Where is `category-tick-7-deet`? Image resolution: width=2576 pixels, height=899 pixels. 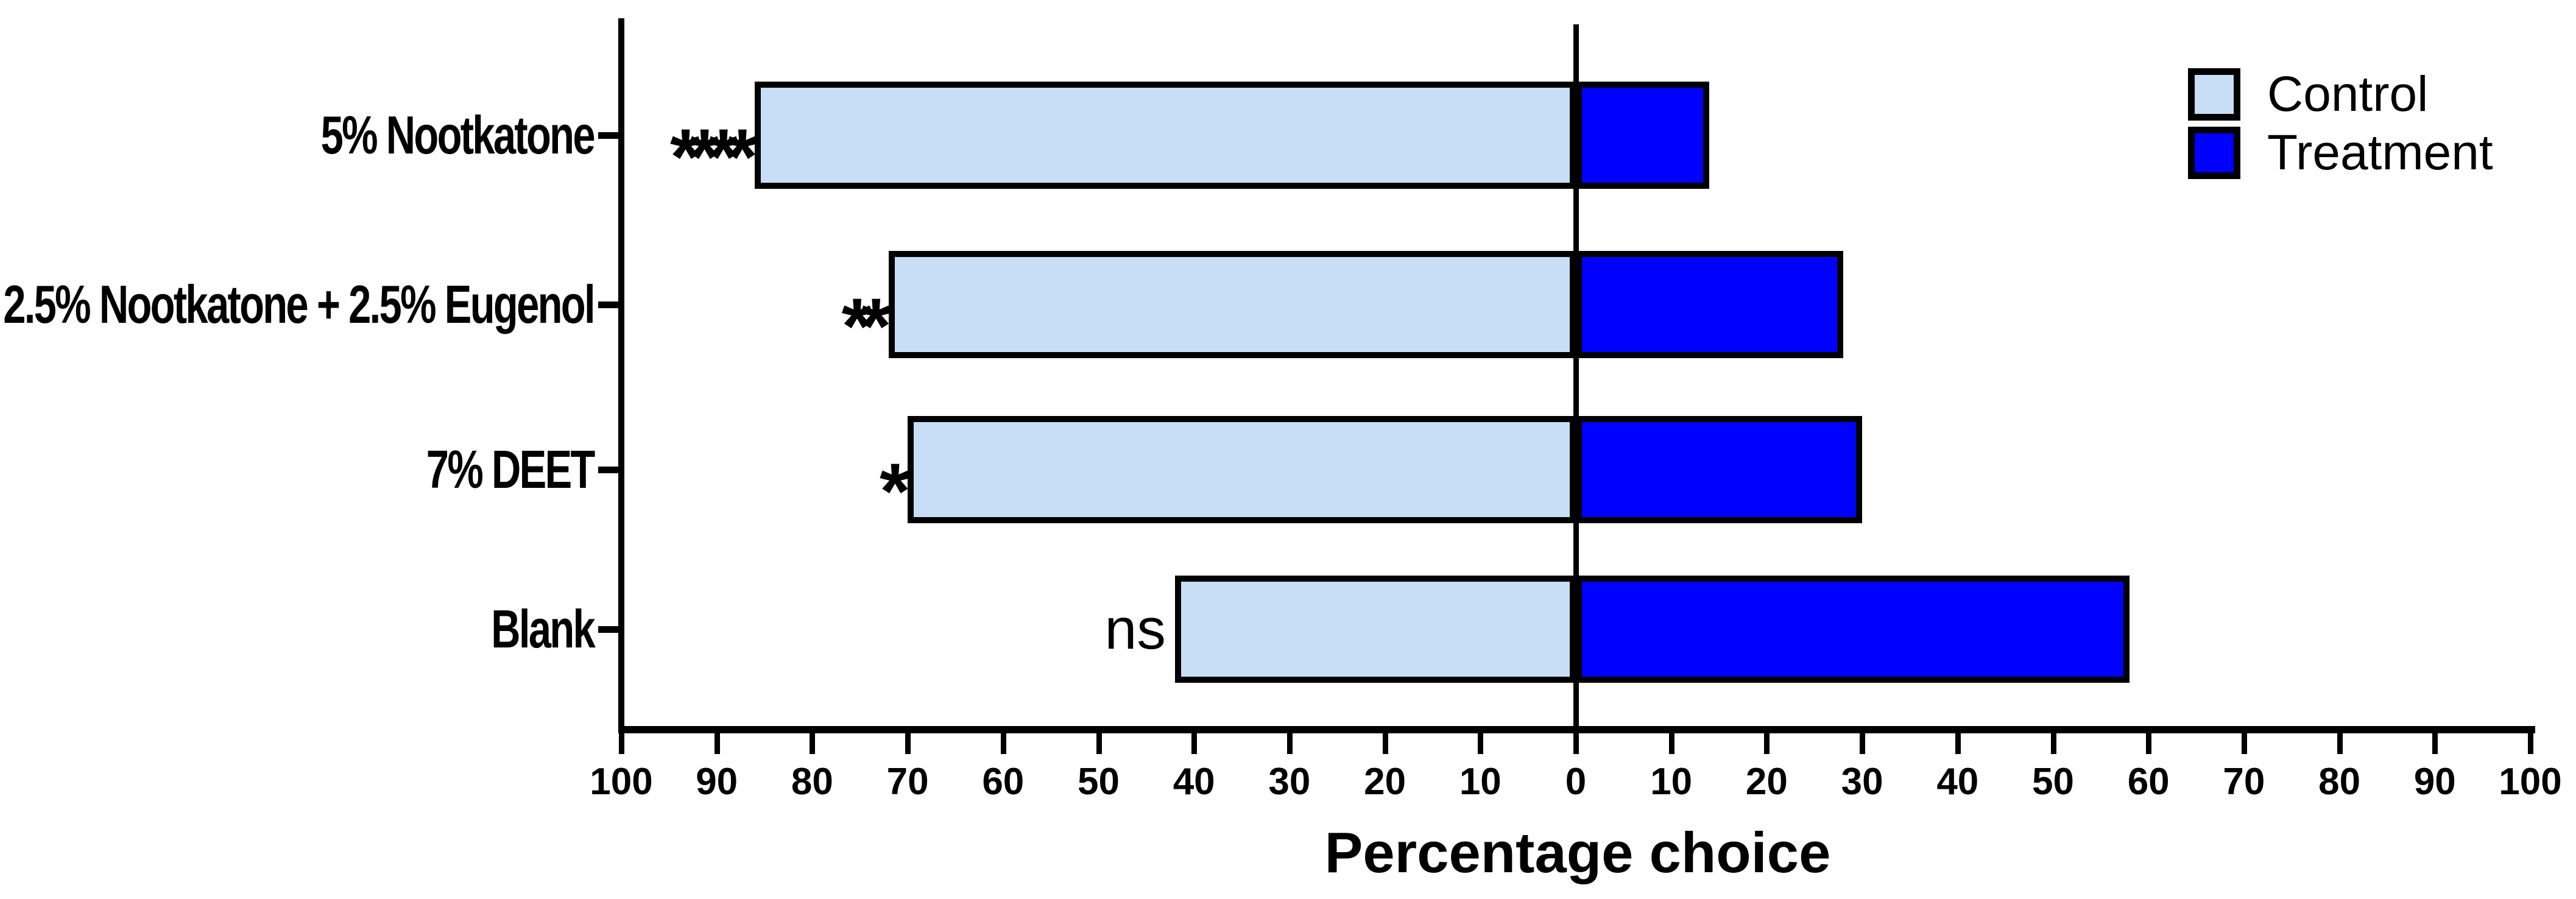 category-tick-7-deet is located at coordinates (610, 470).